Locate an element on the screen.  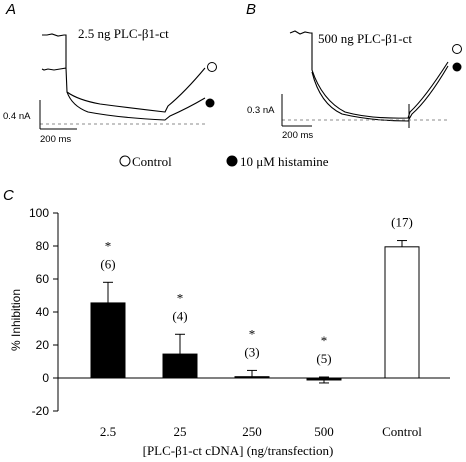
y-axis: 100 80 60 40 20 0 -20 is located at coordinates (44, 312).